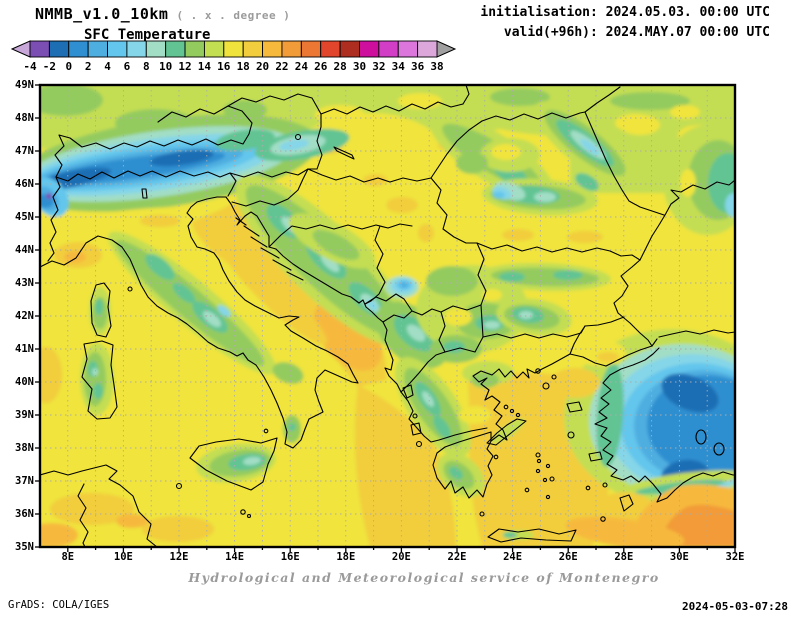 The width and height of the screenshot is (800, 618). What do you see at coordinates (68, 66) in the screenshot?
I see `colorbar-tick-label: 0` at bounding box center [68, 66].